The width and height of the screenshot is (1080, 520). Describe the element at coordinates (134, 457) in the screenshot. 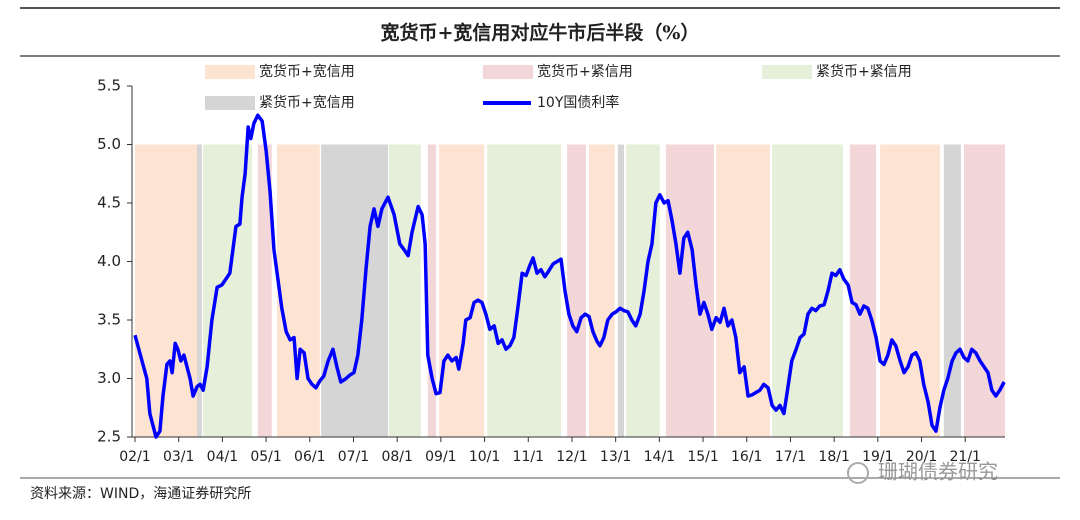

I see `x-tick-label: 02/1` at that location.